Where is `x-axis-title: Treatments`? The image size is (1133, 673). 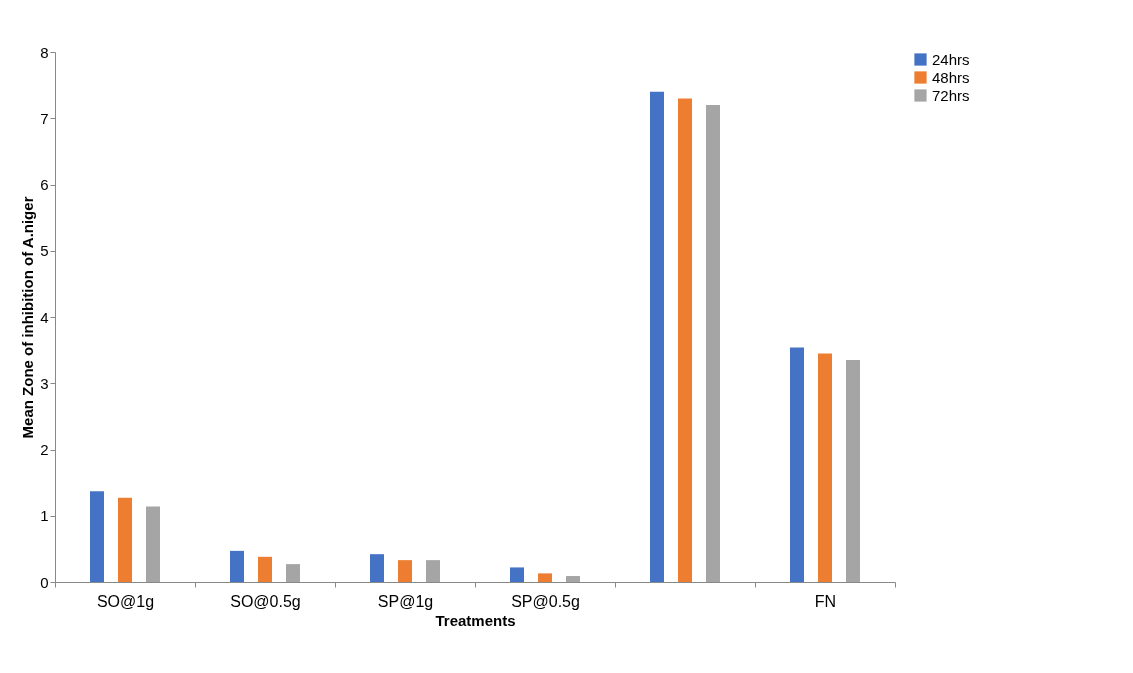 x-axis-title: Treatments is located at coordinates (475, 620).